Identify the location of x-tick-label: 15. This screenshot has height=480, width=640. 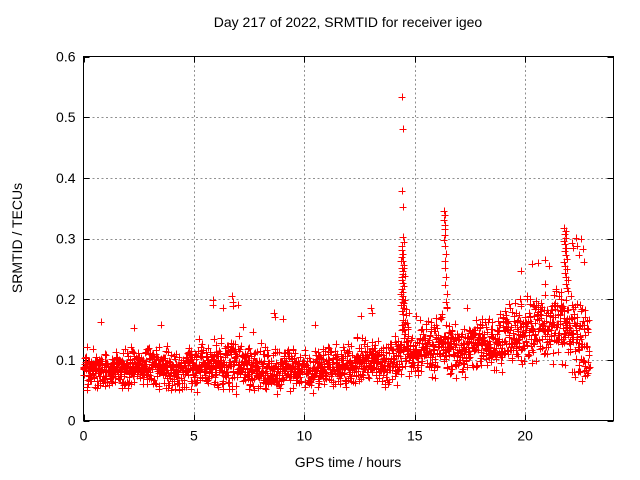
(415, 436).